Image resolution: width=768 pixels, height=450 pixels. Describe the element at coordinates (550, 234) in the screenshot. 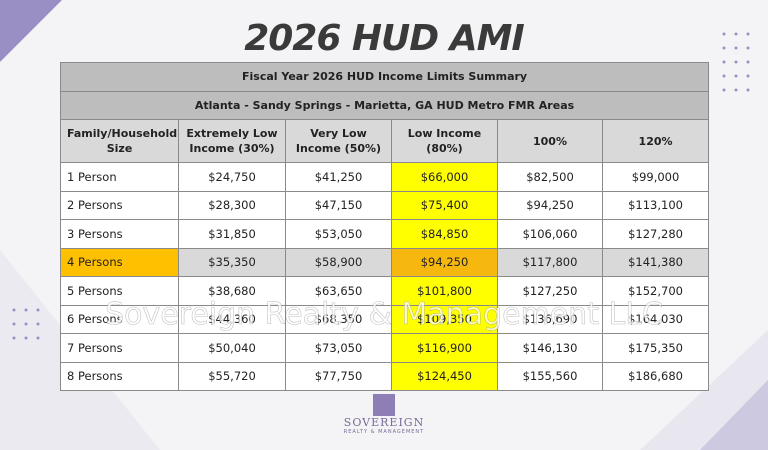

I see `cell: $106,060` at that location.